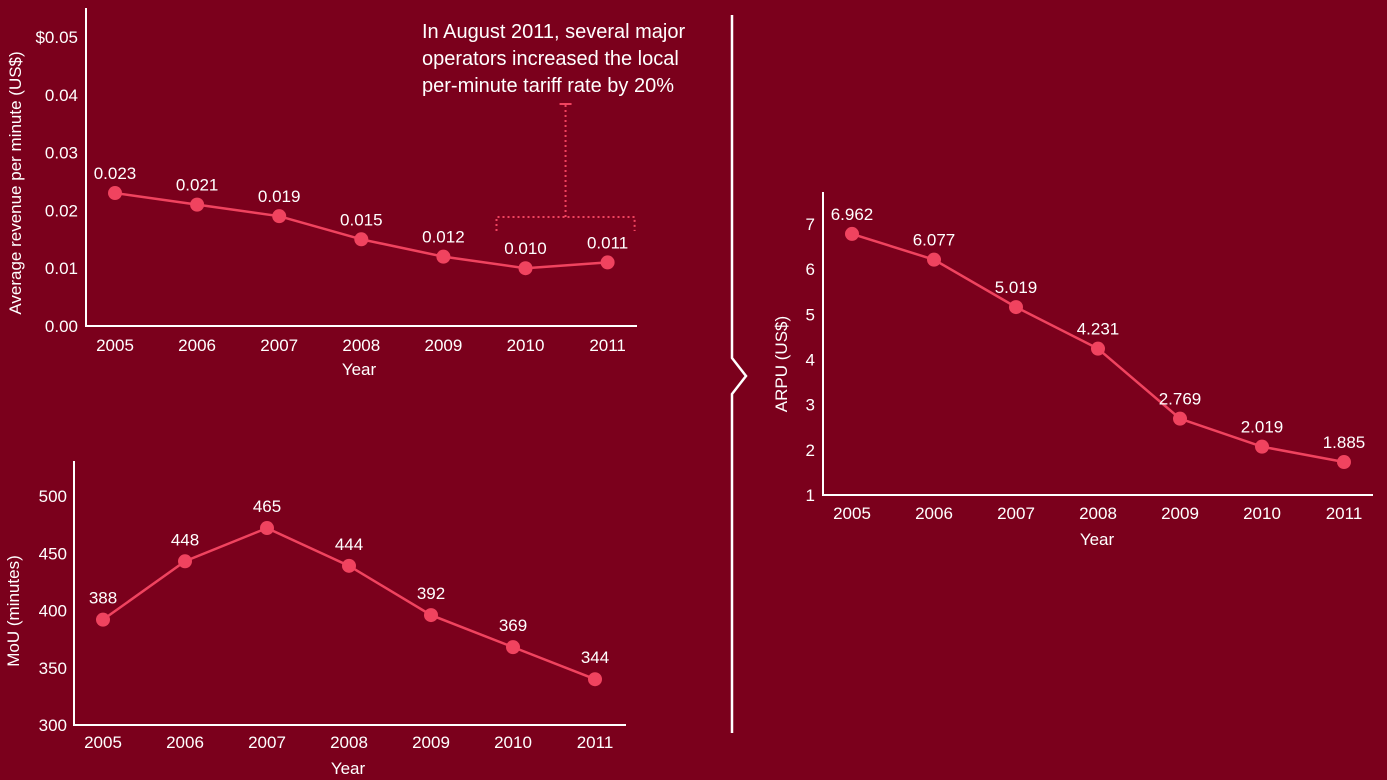 The image size is (1387, 780). What do you see at coordinates (739, 374) in the screenshot?
I see `panel-divider` at bounding box center [739, 374].